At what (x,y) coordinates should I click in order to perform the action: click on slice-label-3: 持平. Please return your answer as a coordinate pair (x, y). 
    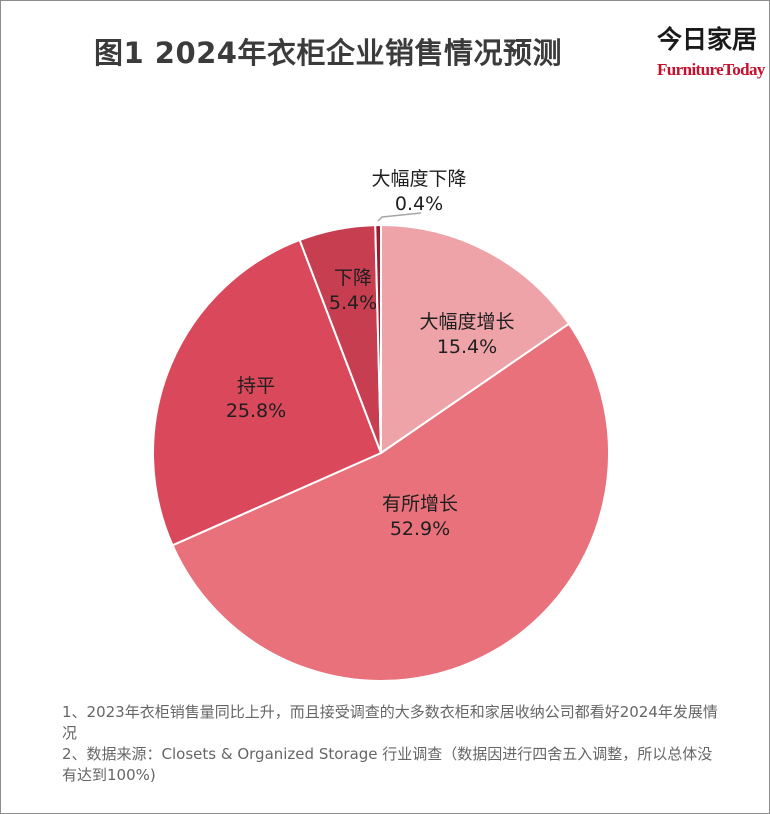
    Looking at the image, I should click on (256, 386).